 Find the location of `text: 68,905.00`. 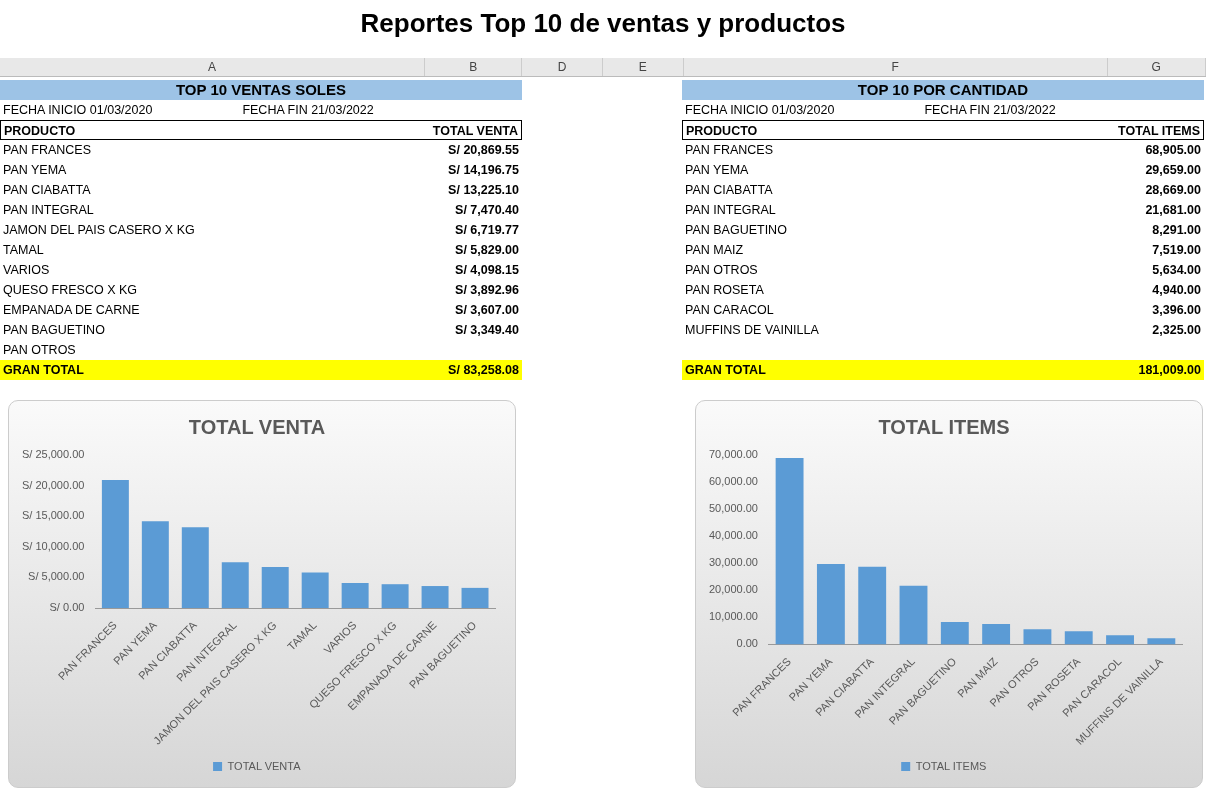

text: 68,905.00 is located at coordinates (1173, 150).